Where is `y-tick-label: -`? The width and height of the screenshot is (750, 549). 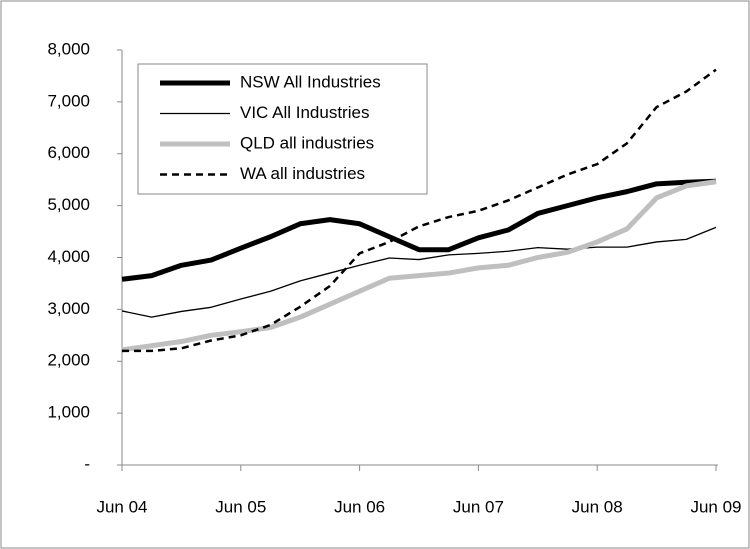 y-tick-label: - is located at coordinates (87, 463).